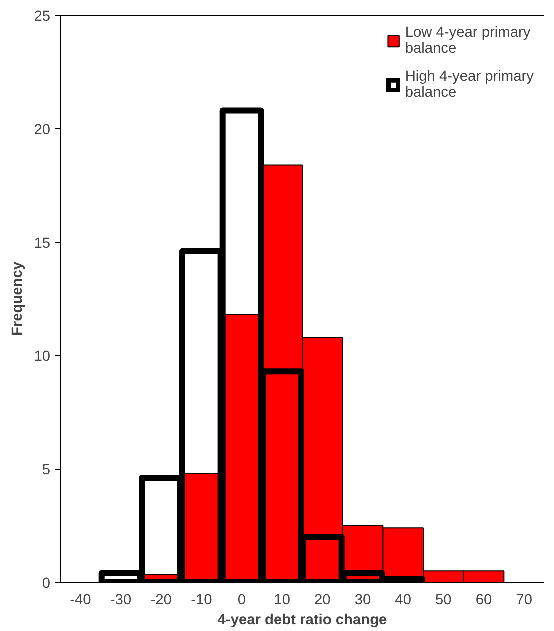 The image size is (554, 631). Describe the element at coordinates (444, 600) in the screenshot. I see `x-tick-label: 50` at that location.